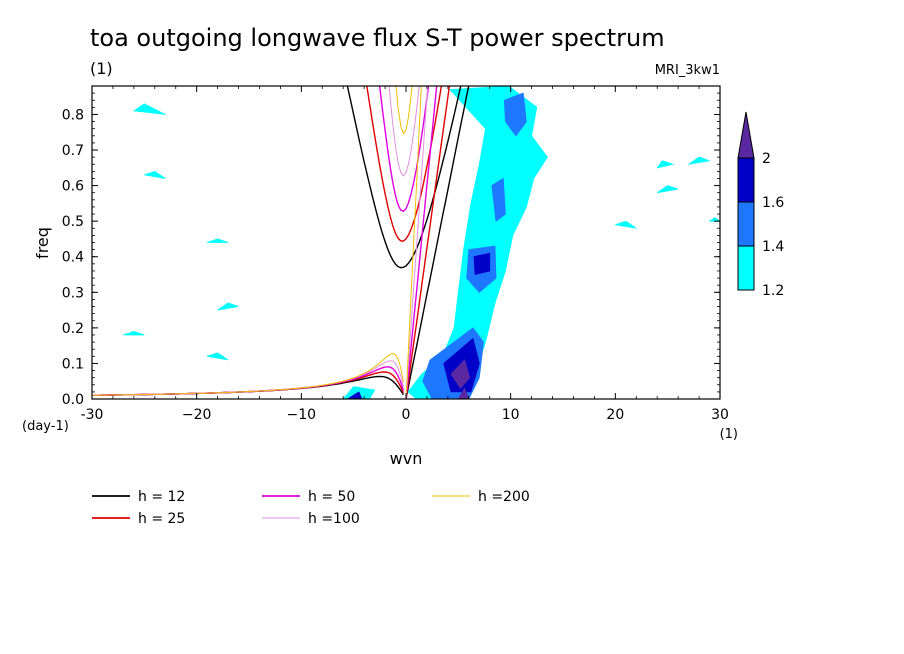  What do you see at coordinates (161, 519) in the screenshot?
I see `legend-label: h = 25` at bounding box center [161, 519].